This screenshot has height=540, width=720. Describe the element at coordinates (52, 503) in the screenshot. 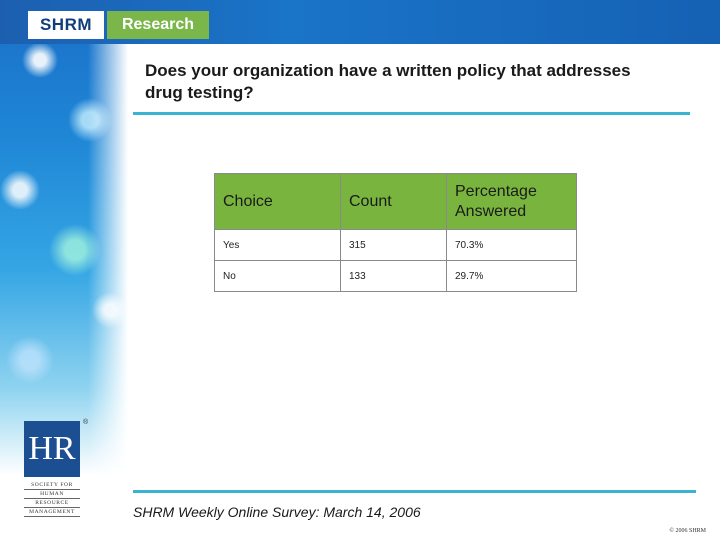

I see `society-line: RESOURCE` at that location.